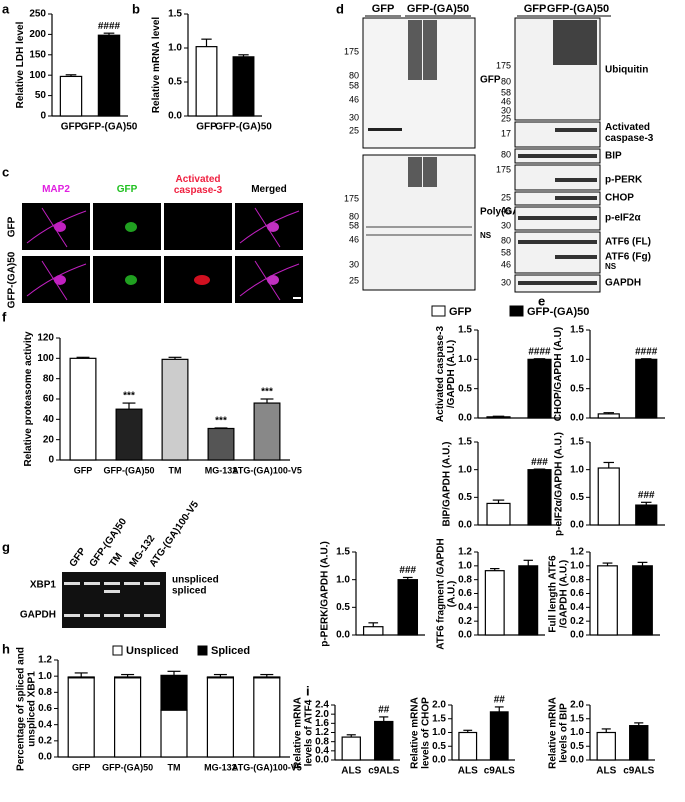 Image resolution: width=685 pixels, height=802 pixels. Describe the element at coordinates (20, 65) in the screenshot. I see `y-axis-label: Relative LDH level` at that location.